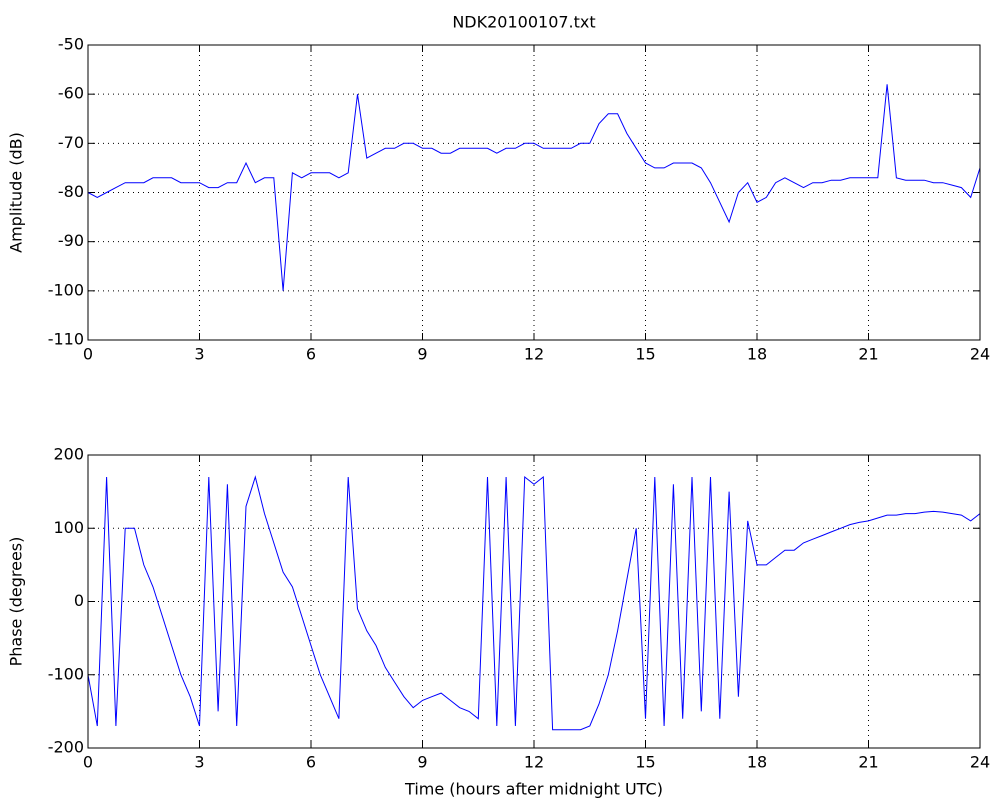 The width and height of the screenshot is (998, 806). I want to click on y-tick-label: -200, so click(66, 747).